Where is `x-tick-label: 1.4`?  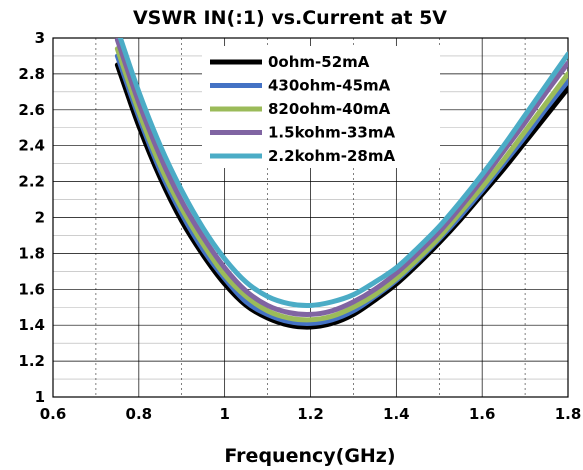
x-tick-label: 1.4 is located at coordinates (396, 414).